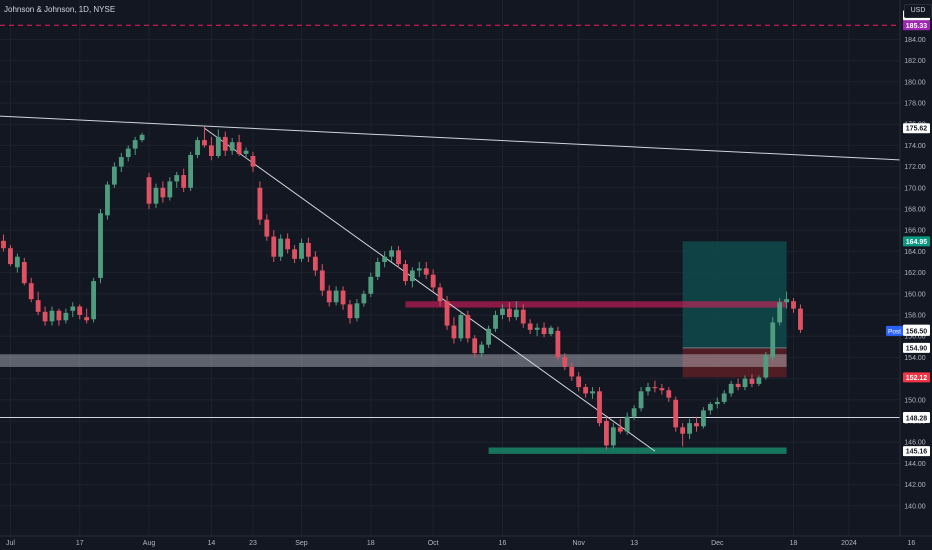  I want to click on price-label-text: 152.12, so click(917, 378).